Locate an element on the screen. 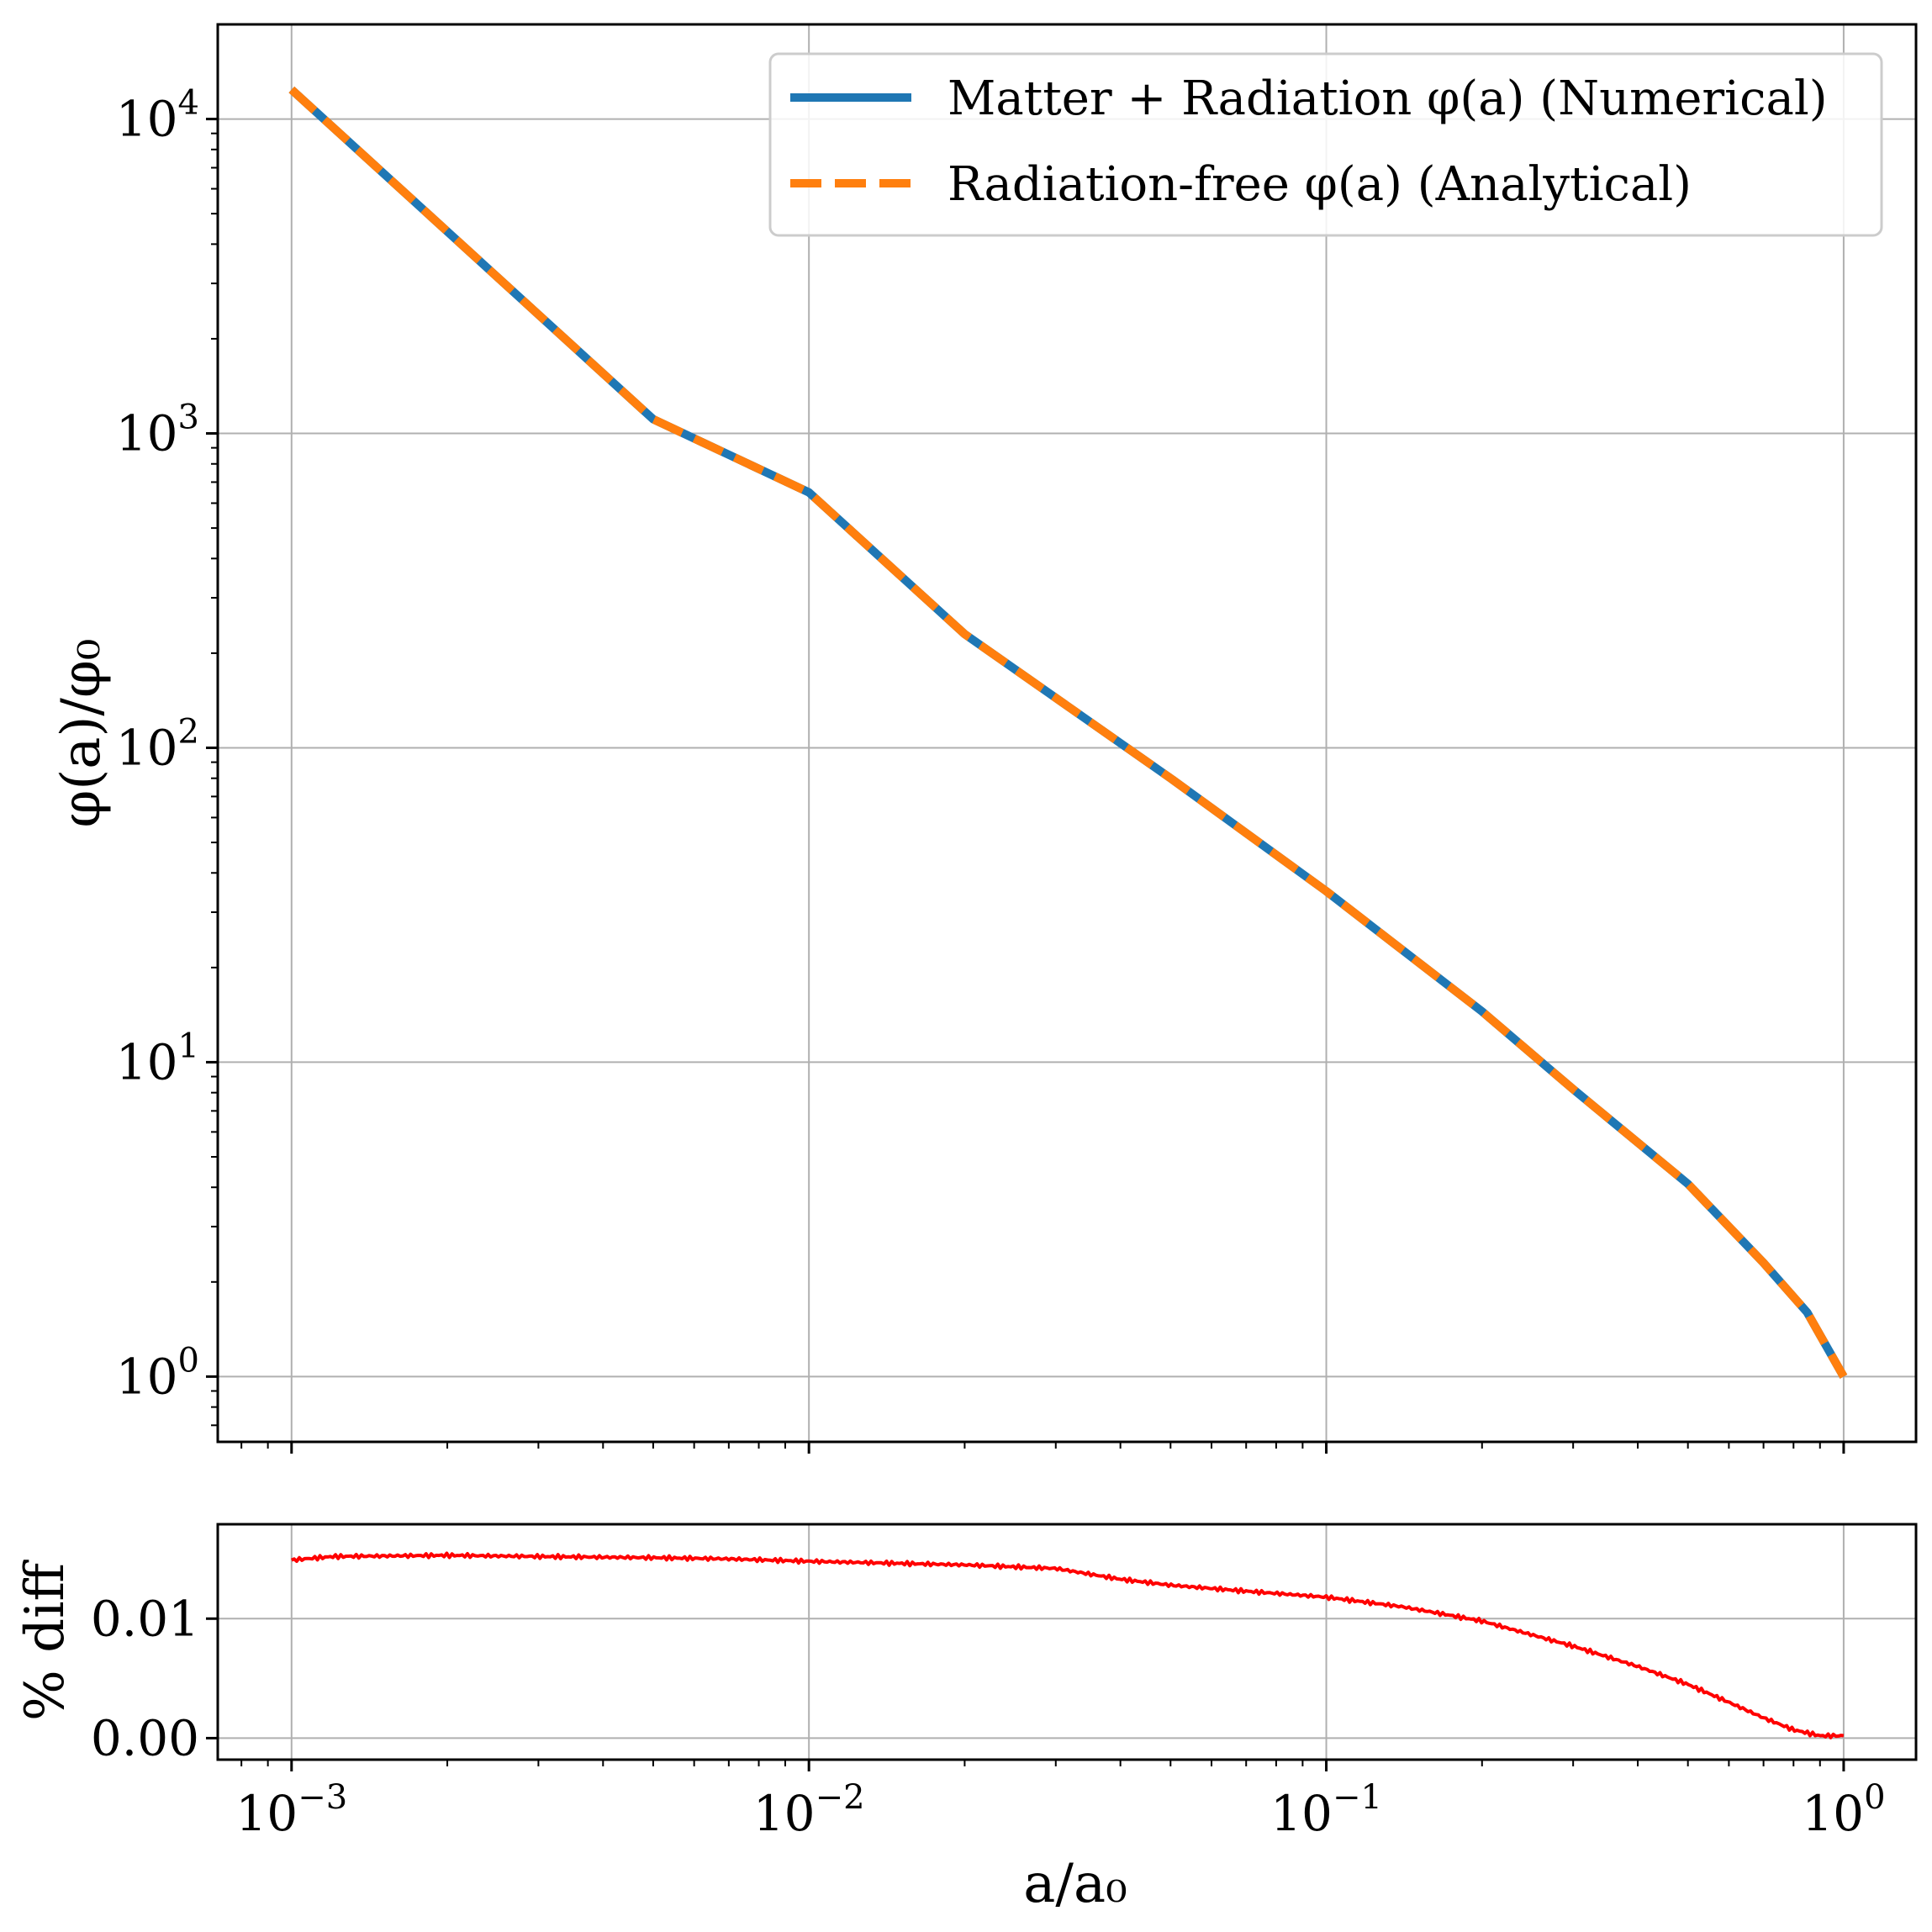 This screenshot has width=1932, height=1932. residual-axes-frame is located at coordinates (1067, 1642).